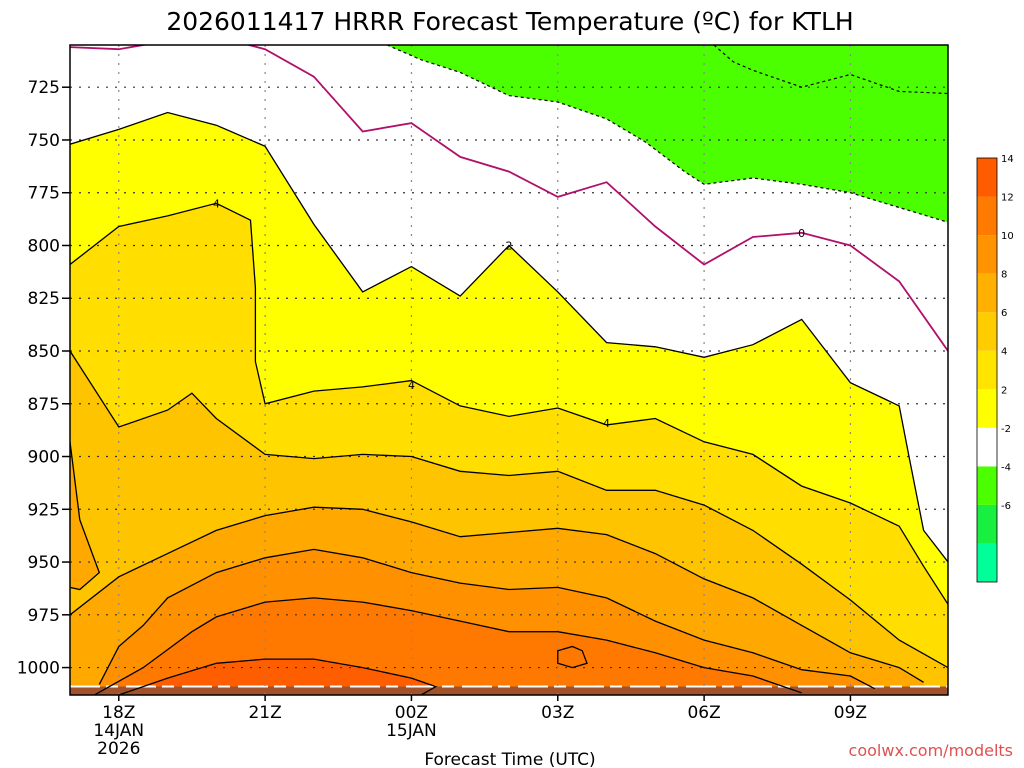 This screenshot has height=768, width=1024. Describe the element at coordinates (509, 690) in the screenshot. I see `ground-fill` at that location.